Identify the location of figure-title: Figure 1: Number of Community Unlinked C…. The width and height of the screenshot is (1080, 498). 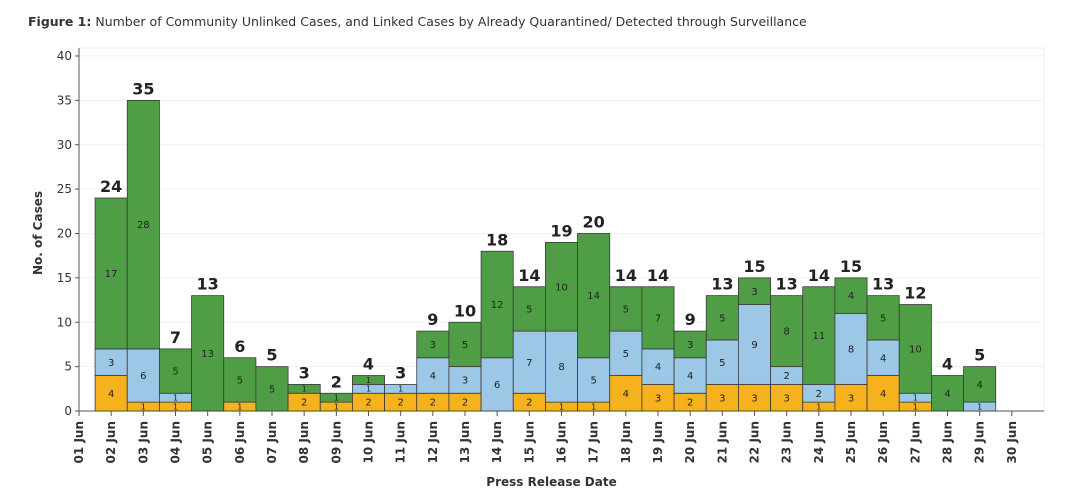
(417, 21).